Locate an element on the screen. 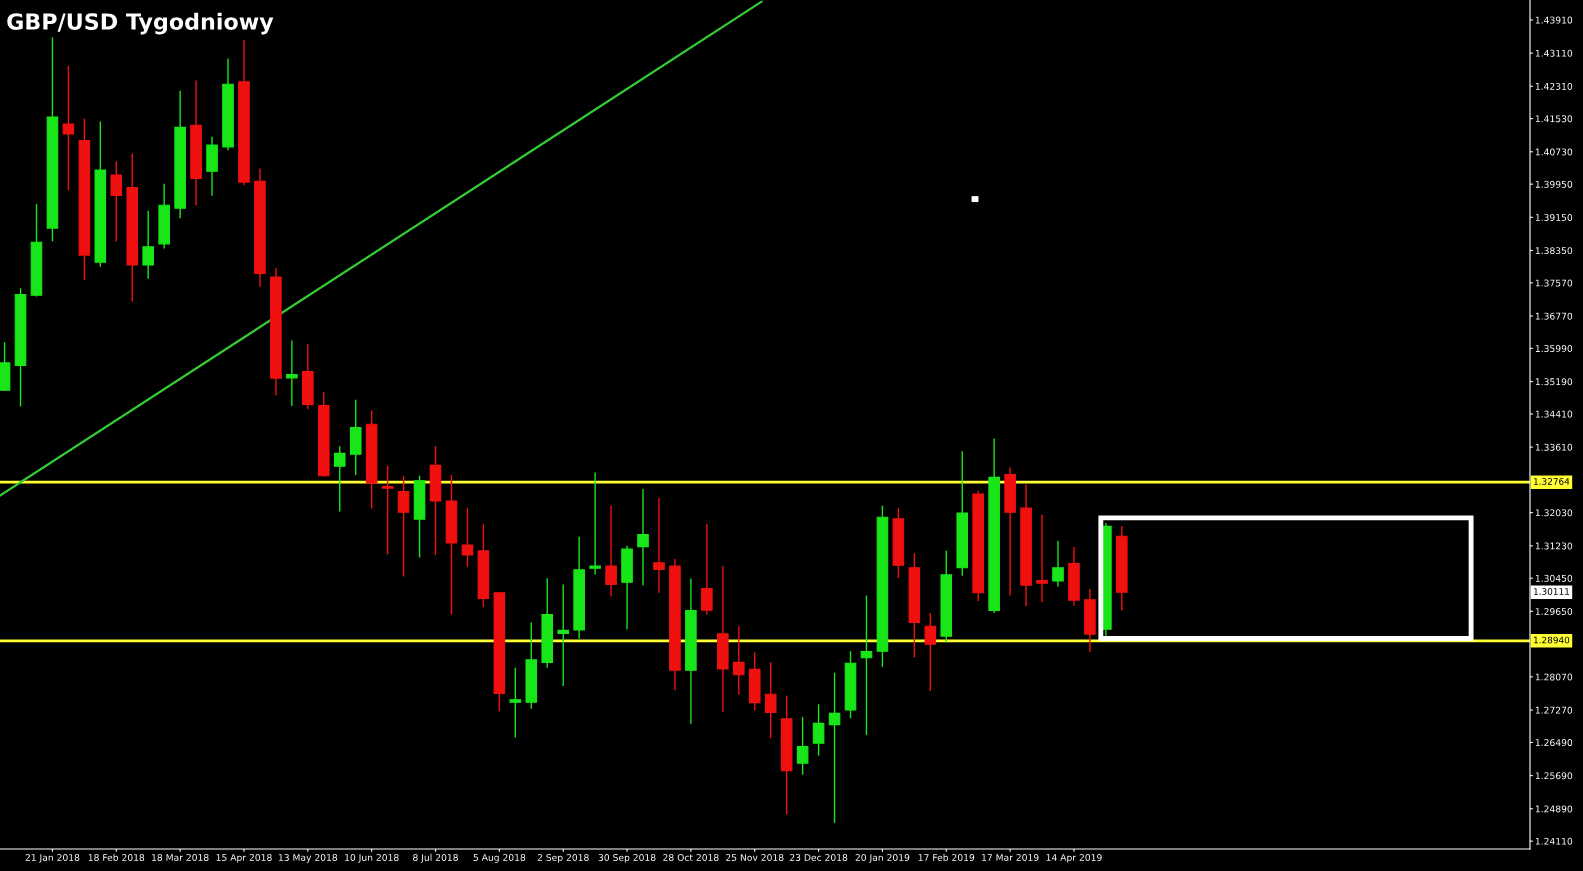  y-tick-label: 1.32030 is located at coordinates (1554, 513).